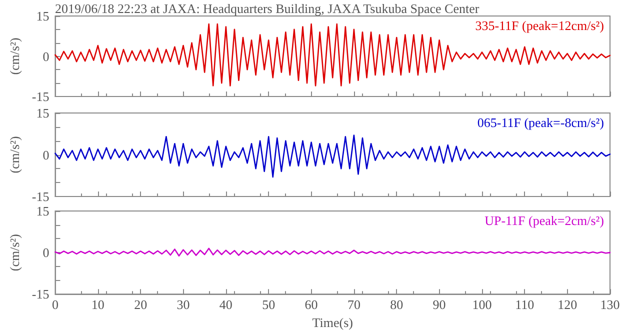 This screenshot has height=334, width=624. Describe the element at coordinates (353, 304) in the screenshot. I see `x-tick-label: 70` at that location.